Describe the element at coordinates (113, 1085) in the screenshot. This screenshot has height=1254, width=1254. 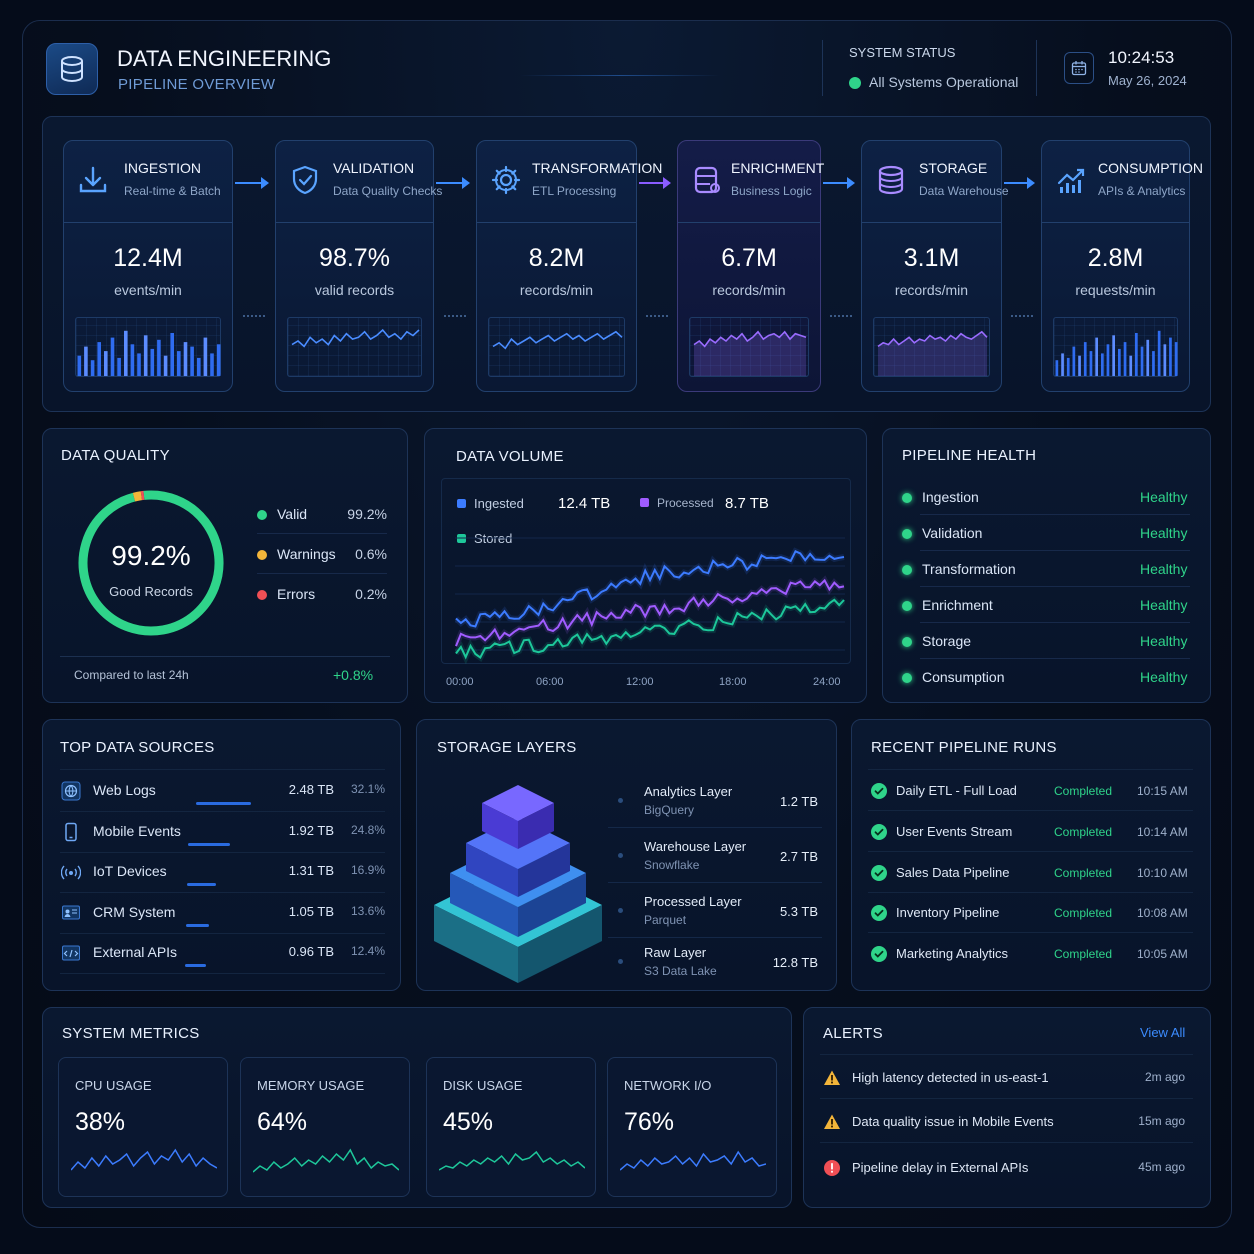
I see `metric-label: CPU USAGE` at that location.